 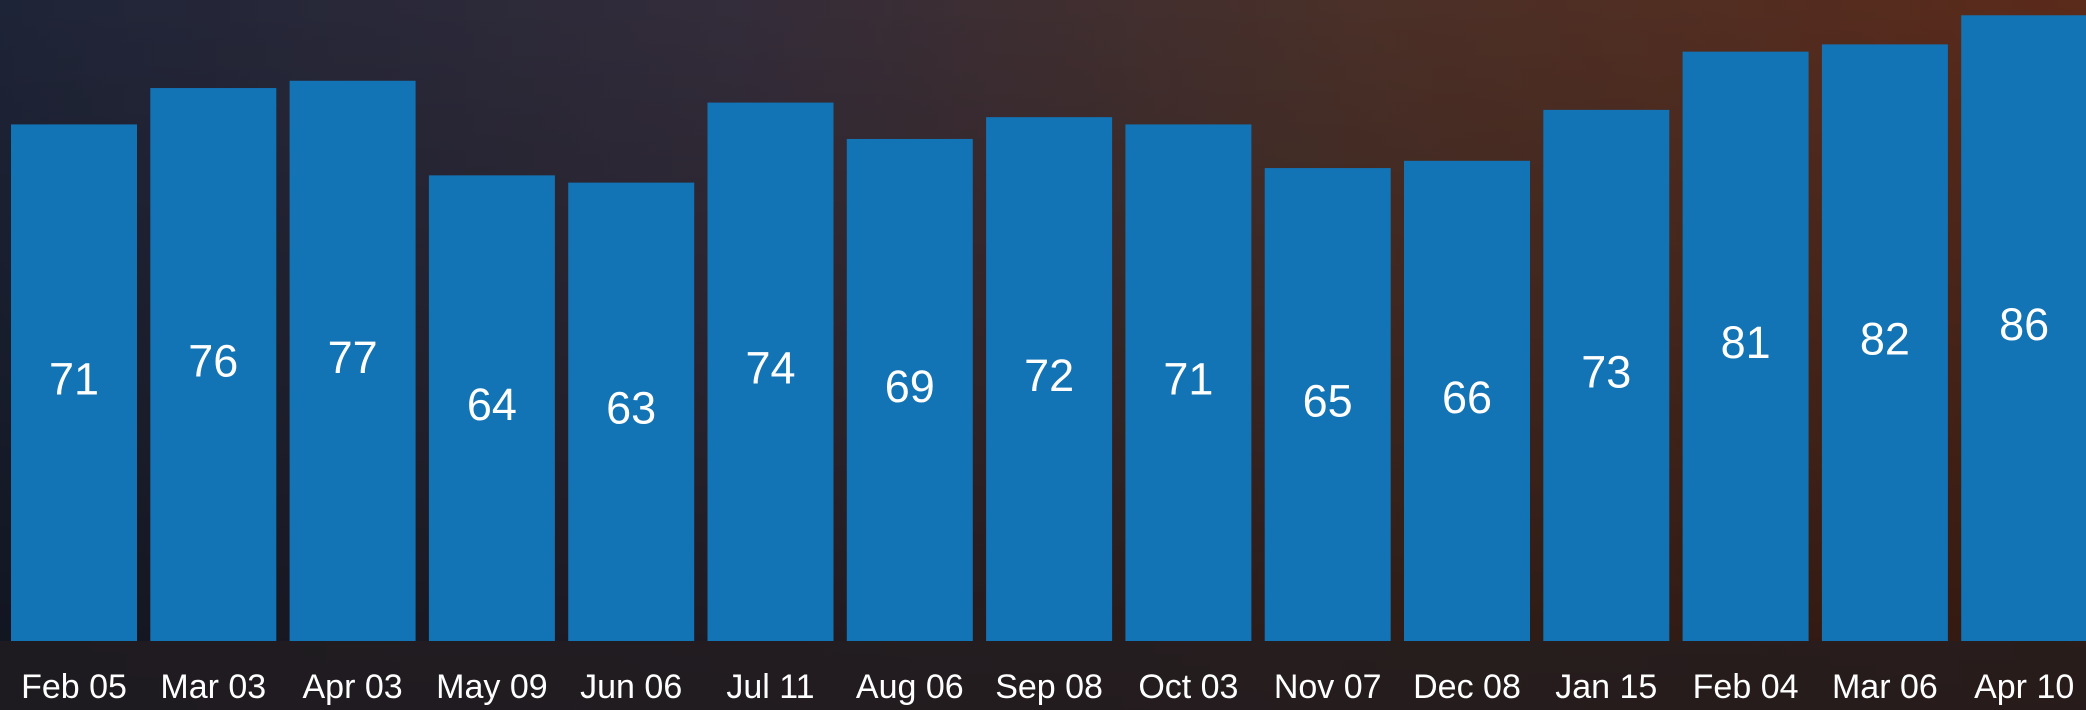 I want to click on value-label: 77, so click(x=353, y=357).